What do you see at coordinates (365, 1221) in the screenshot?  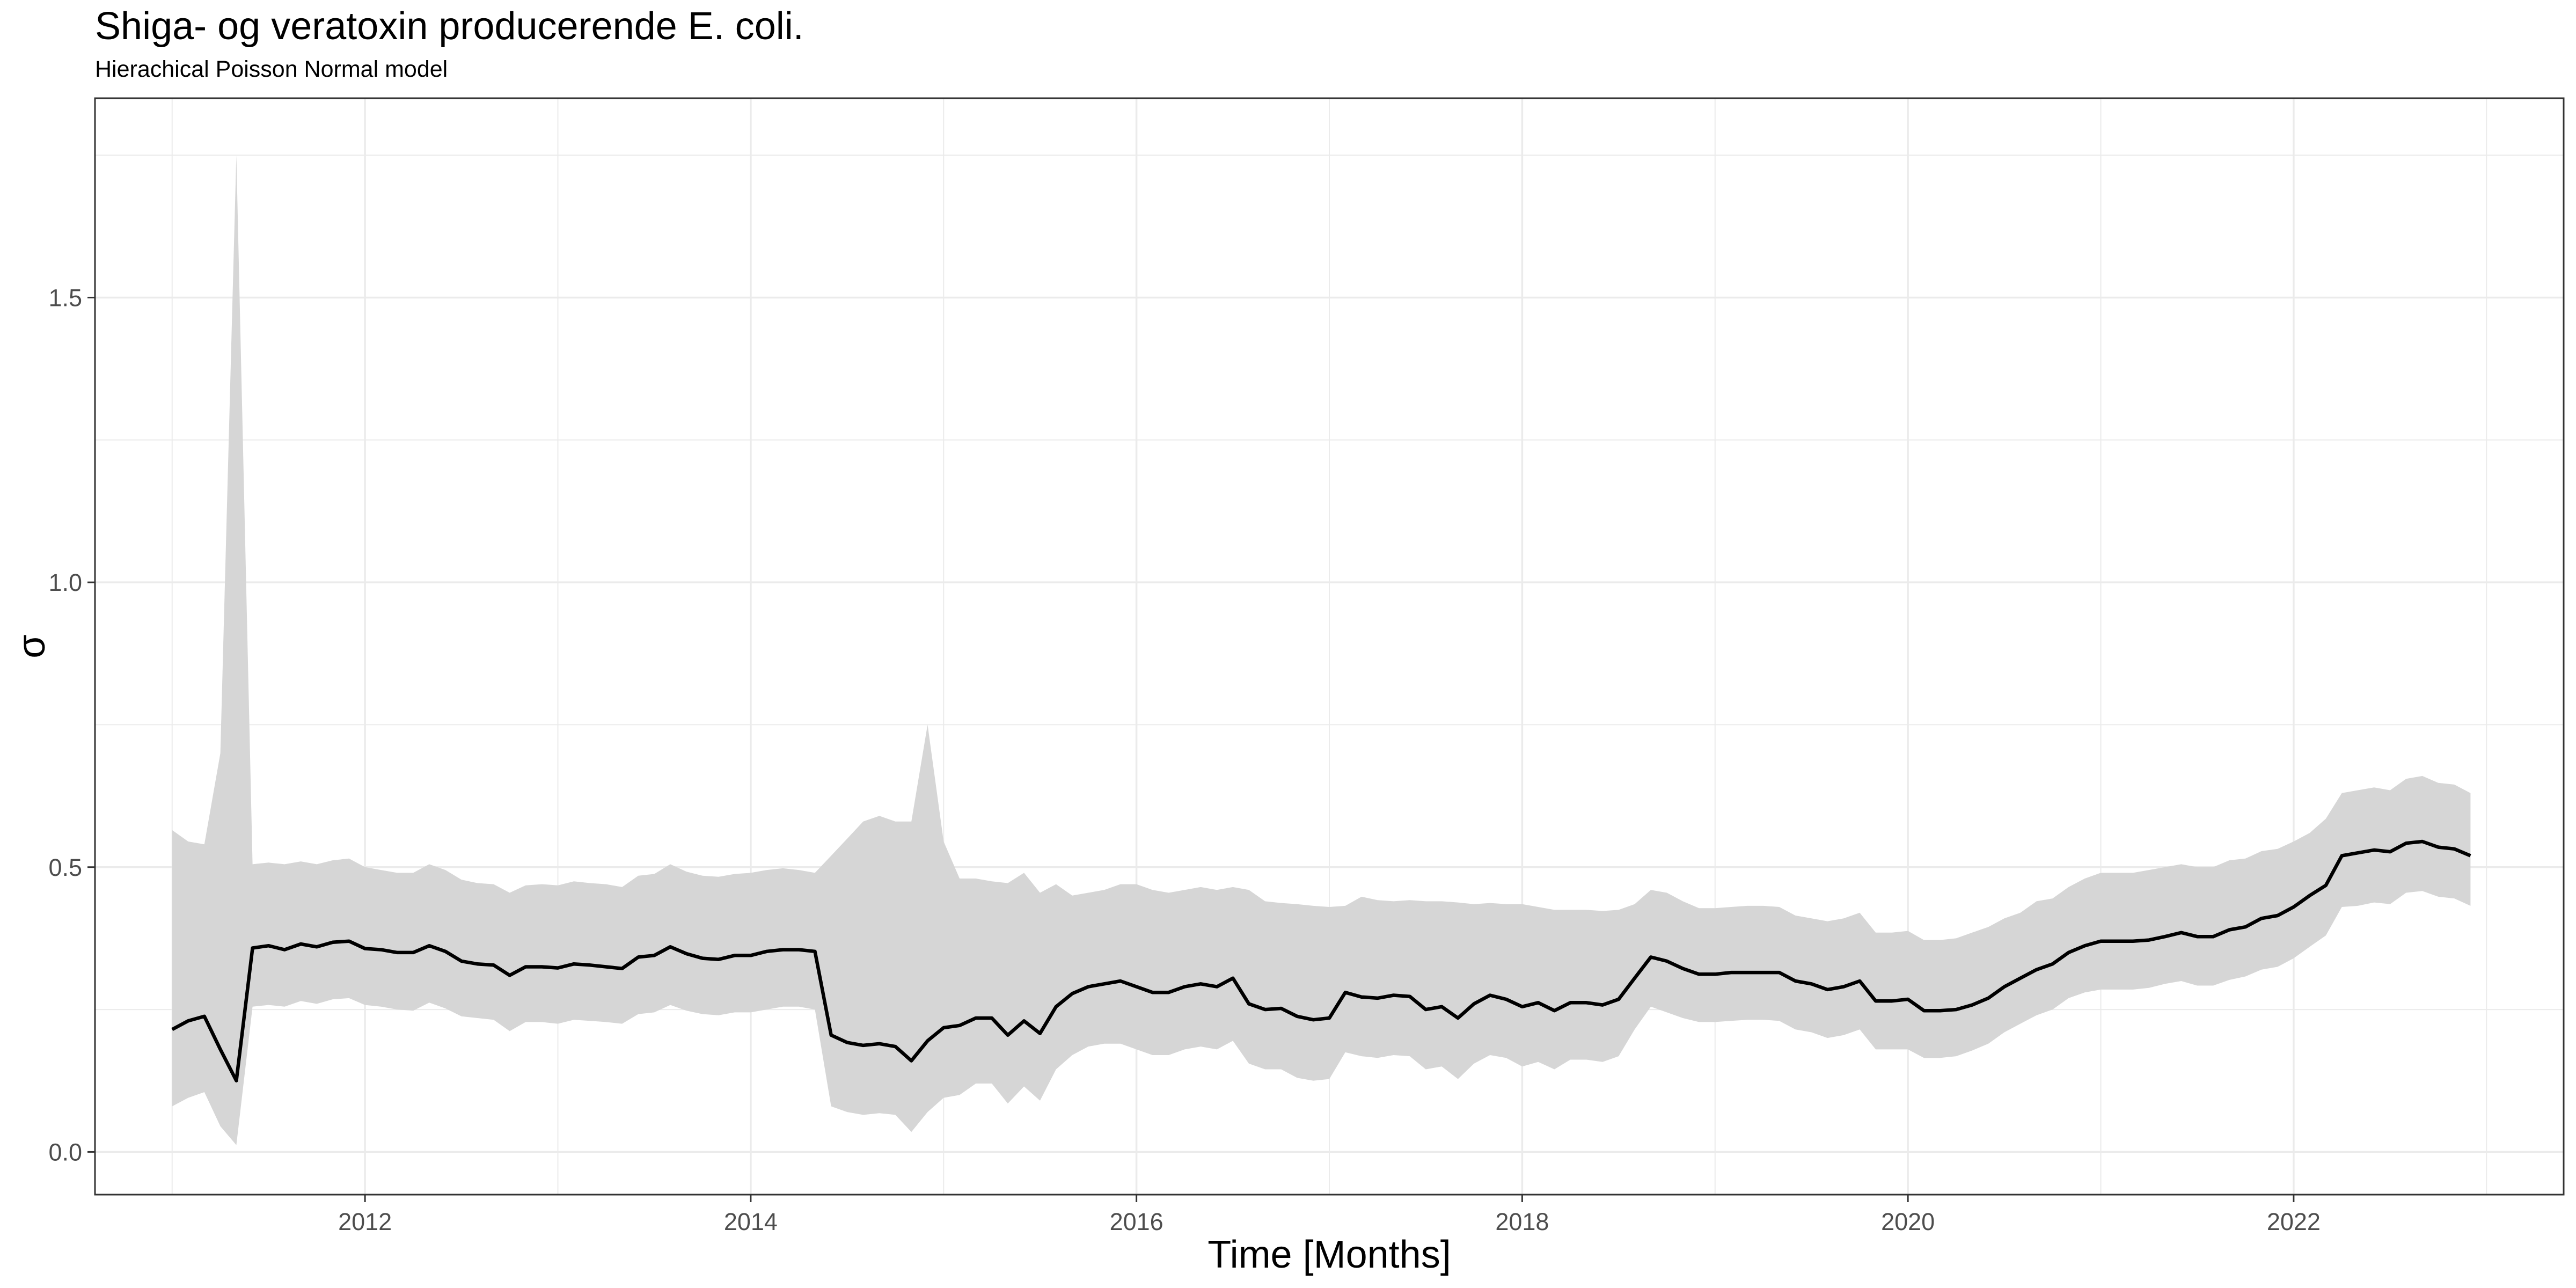 I see `x-tick-label-0: 2012` at bounding box center [365, 1221].